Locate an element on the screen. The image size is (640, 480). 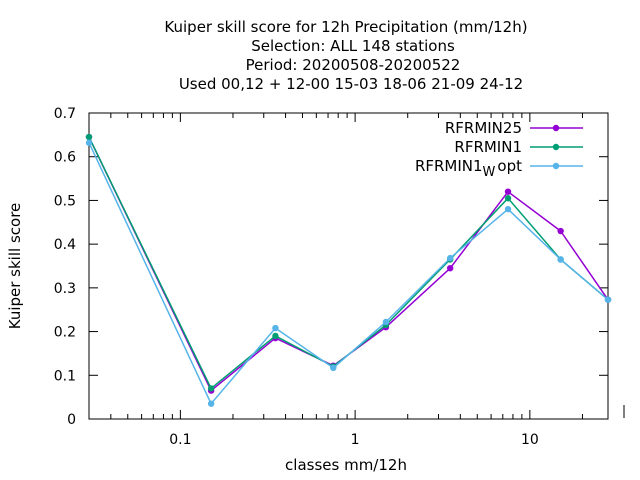
y-tick-label: 0.1 is located at coordinates (65, 376).